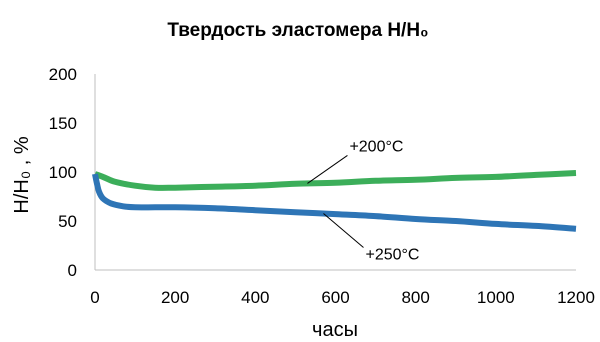  Describe the element at coordinates (67, 221) in the screenshot. I see `y-tick-label: 50` at that location.